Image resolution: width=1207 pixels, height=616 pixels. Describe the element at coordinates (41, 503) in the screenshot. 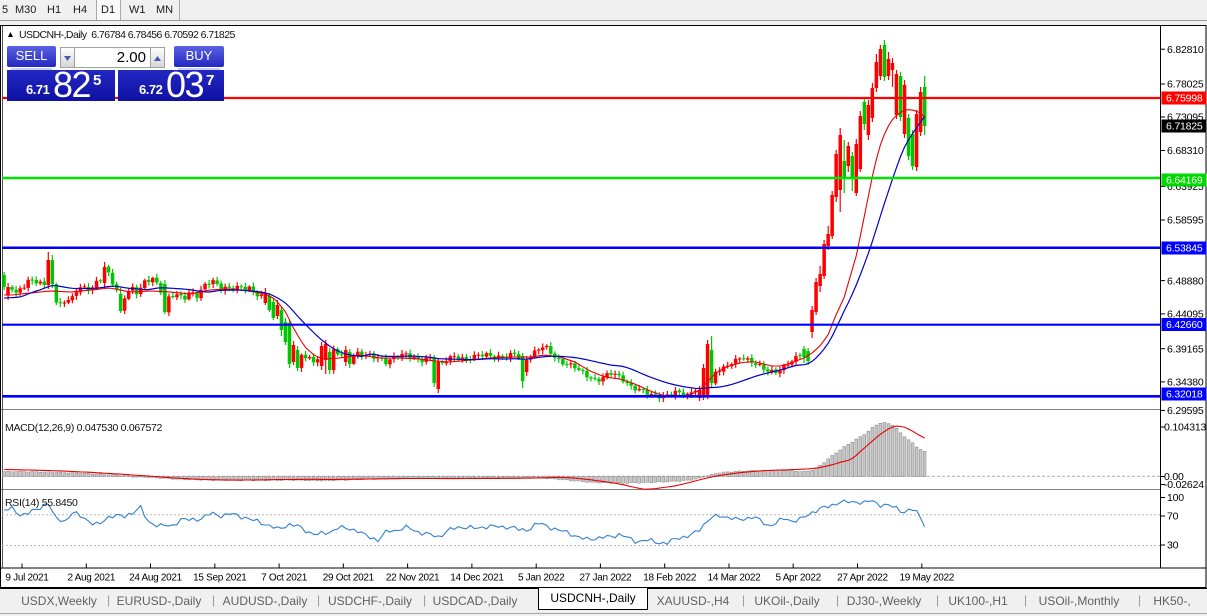

I see `svg-text: RSI(14) 55.8450` at that location.